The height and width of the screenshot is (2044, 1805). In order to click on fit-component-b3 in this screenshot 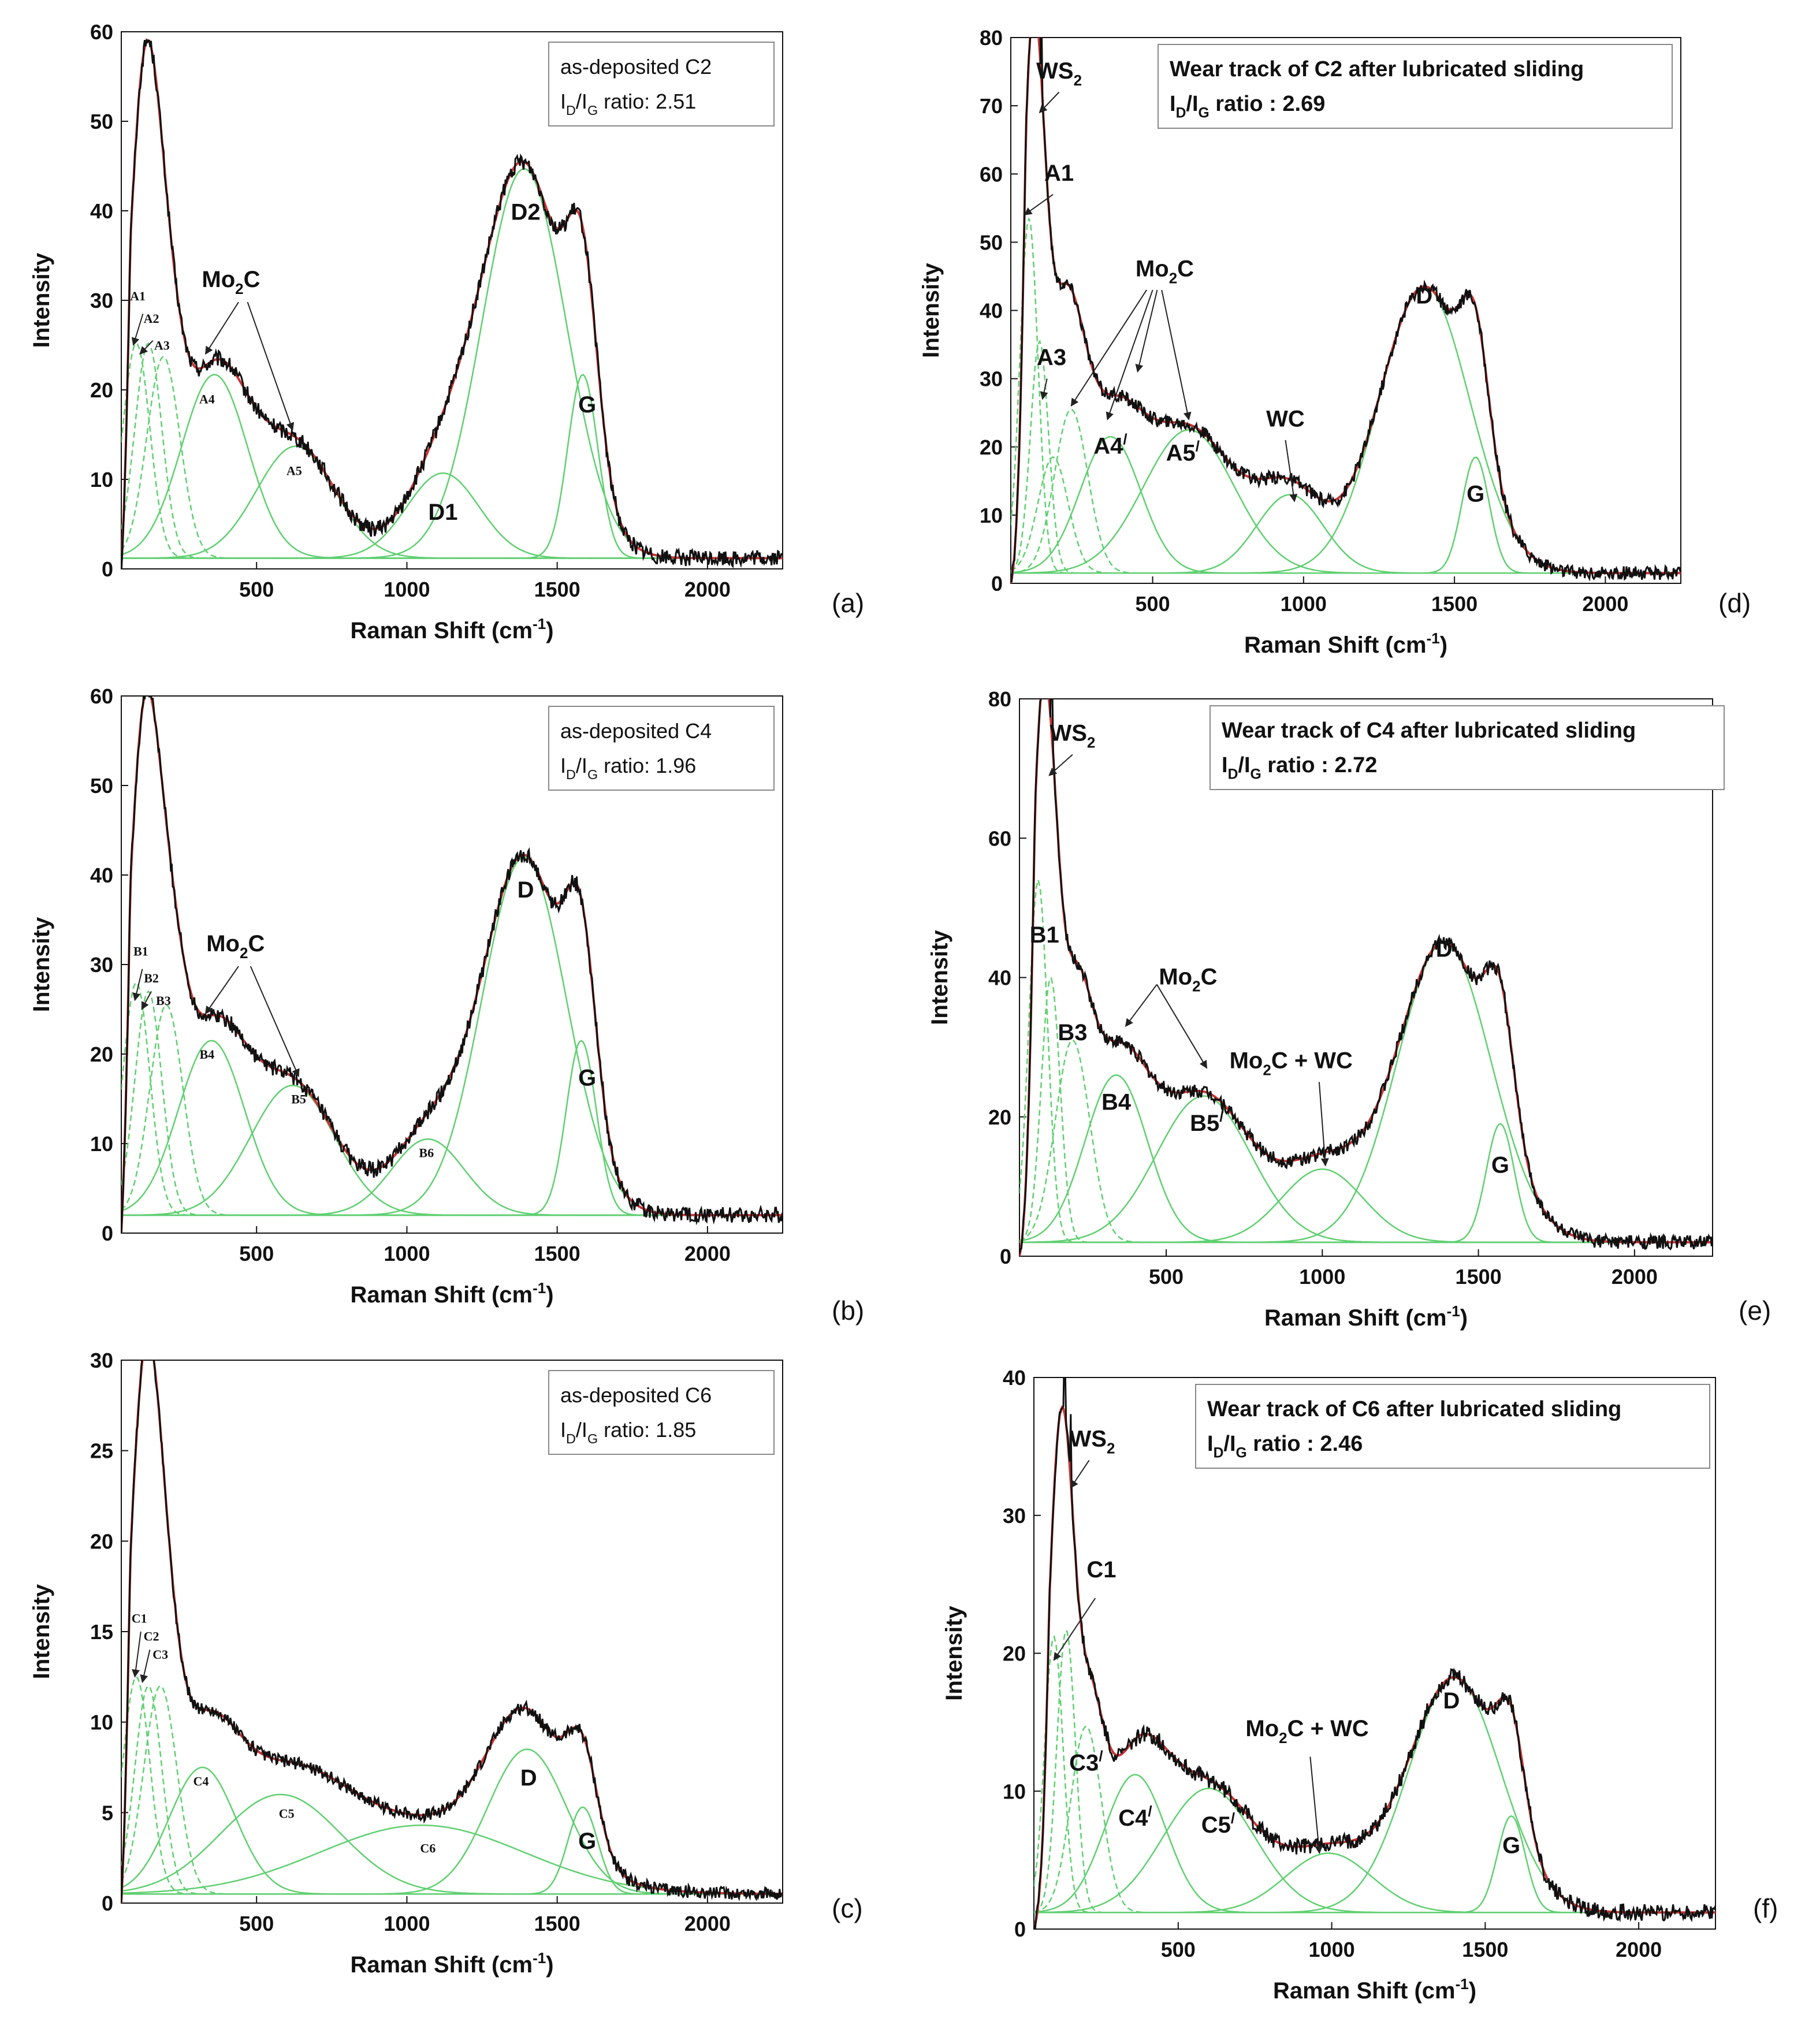, I will do `click(451, 1110)`.